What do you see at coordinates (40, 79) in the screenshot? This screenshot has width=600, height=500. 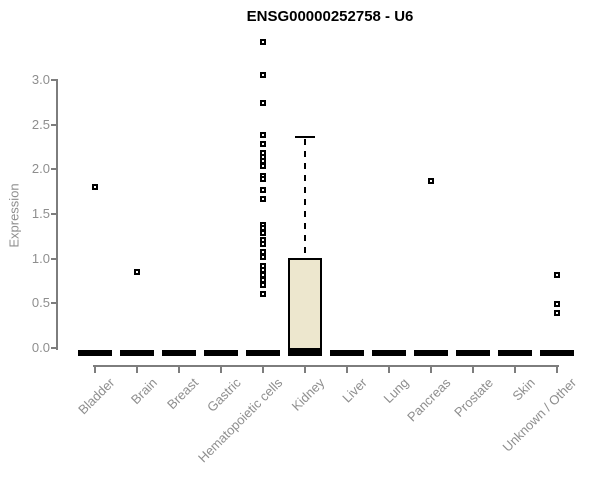 I see `y-tick-label: 3.0` at bounding box center [40, 79].